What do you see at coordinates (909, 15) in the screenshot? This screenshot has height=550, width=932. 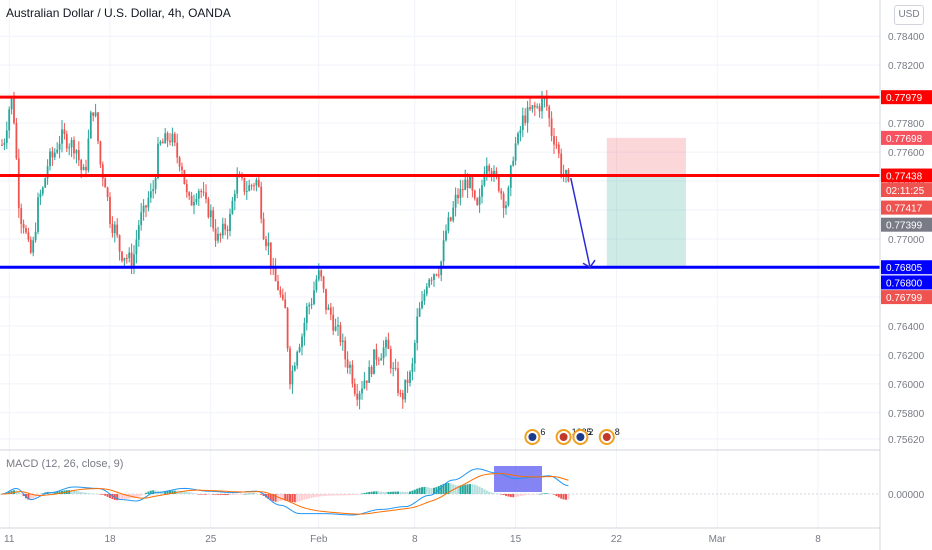 I see `currency-button: USD` at bounding box center [909, 15].